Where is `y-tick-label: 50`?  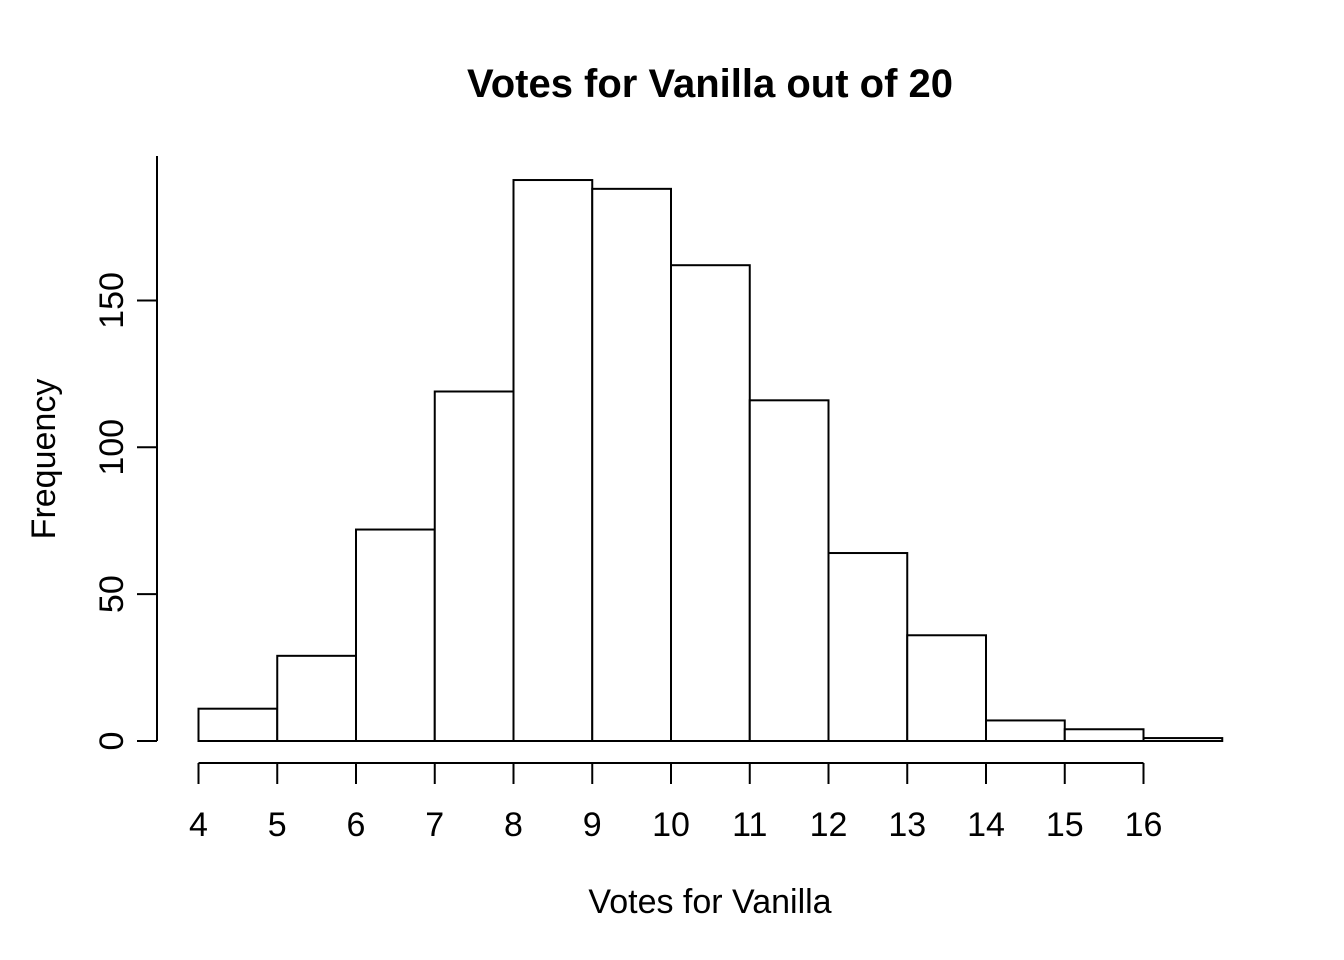 y-tick-label: 50 is located at coordinates (112, 594).